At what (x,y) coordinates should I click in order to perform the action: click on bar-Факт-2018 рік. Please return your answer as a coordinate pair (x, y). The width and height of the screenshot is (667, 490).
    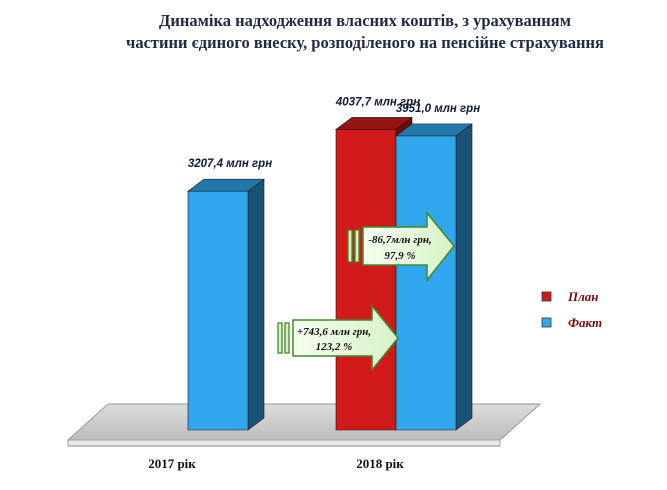
    Looking at the image, I should click on (434, 277).